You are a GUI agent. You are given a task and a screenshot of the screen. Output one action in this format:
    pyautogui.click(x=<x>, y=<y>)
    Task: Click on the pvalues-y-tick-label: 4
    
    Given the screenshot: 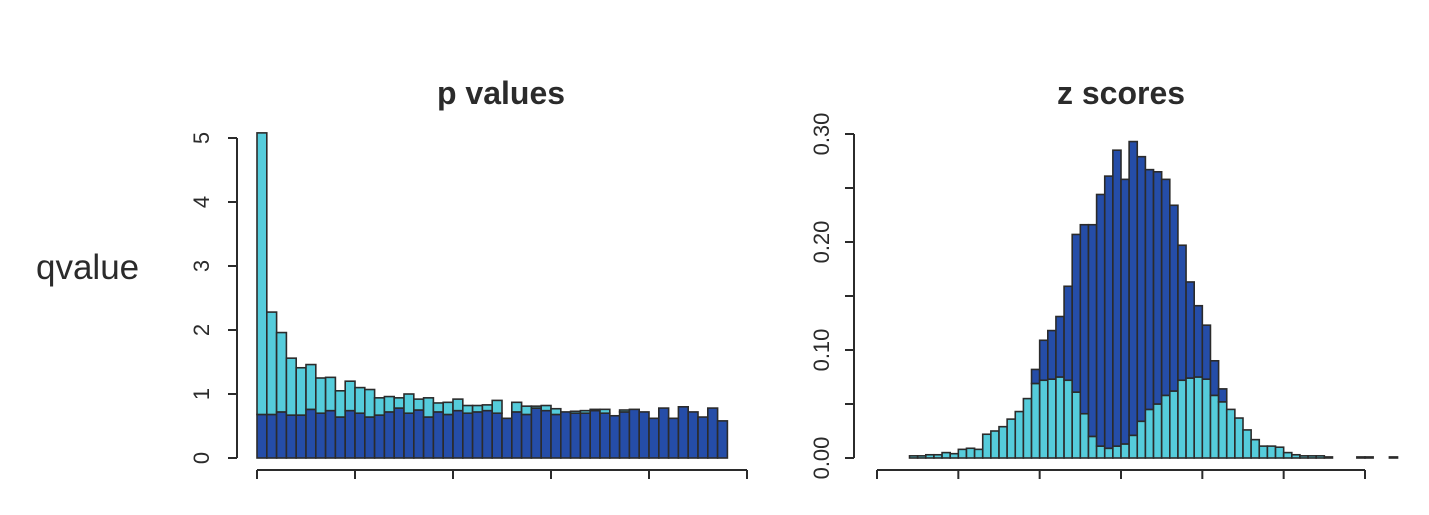 What is the action you would take?
    pyautogui.click(x=201, y=202)
    